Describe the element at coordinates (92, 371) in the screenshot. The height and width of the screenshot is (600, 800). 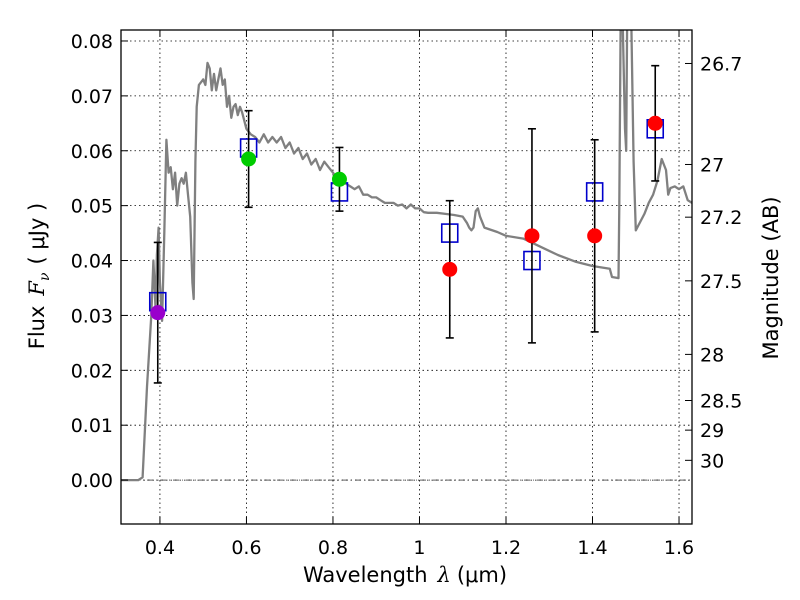
I see `y-tick-label: 0.02` at that location.